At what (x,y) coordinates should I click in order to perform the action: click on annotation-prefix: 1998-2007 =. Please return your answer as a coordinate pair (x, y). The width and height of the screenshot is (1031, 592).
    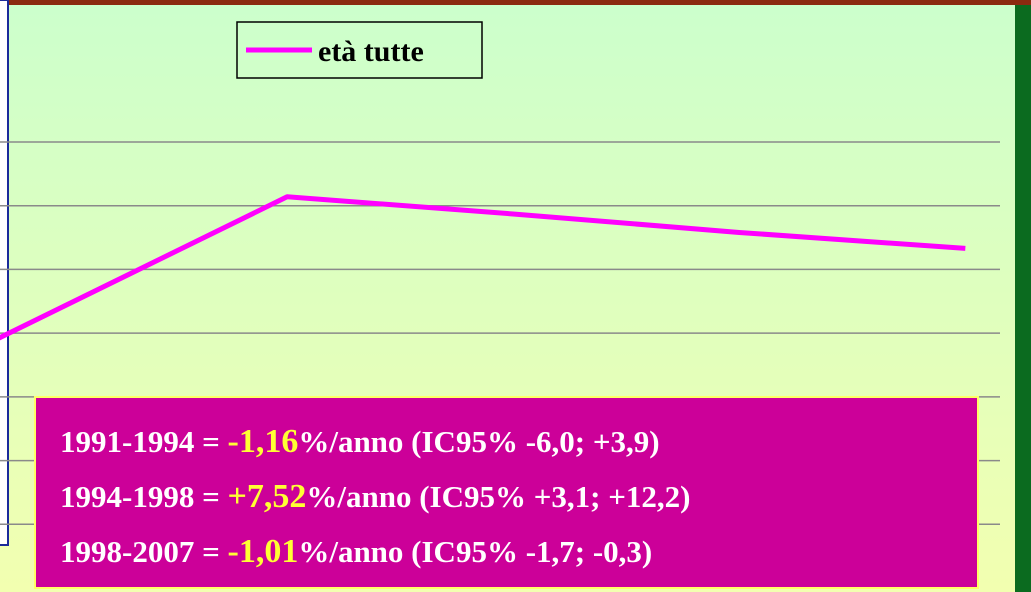
    Looking at the image, I should click on (144, 551).